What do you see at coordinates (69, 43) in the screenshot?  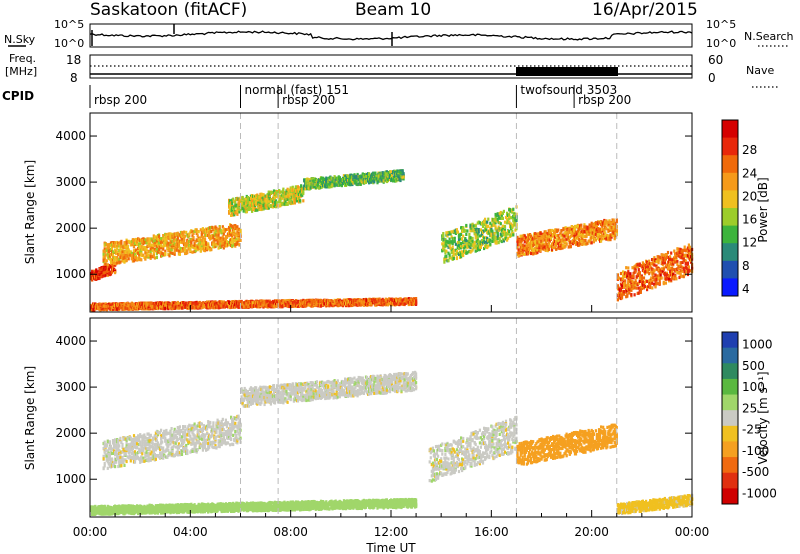 I see `nsky-tick-bottom: 10^0` at bounding box center [69, 43].